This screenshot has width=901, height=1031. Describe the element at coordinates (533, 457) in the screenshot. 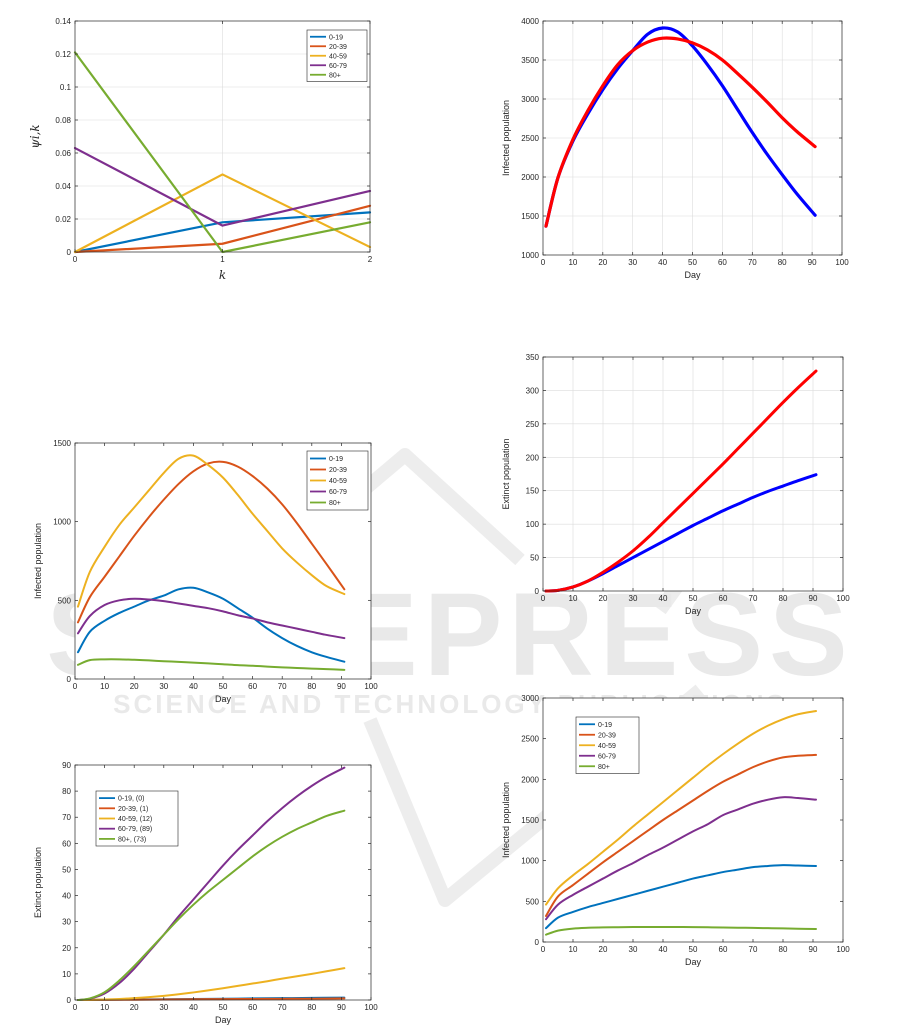

I see `y-tick-label: 200` at that location.